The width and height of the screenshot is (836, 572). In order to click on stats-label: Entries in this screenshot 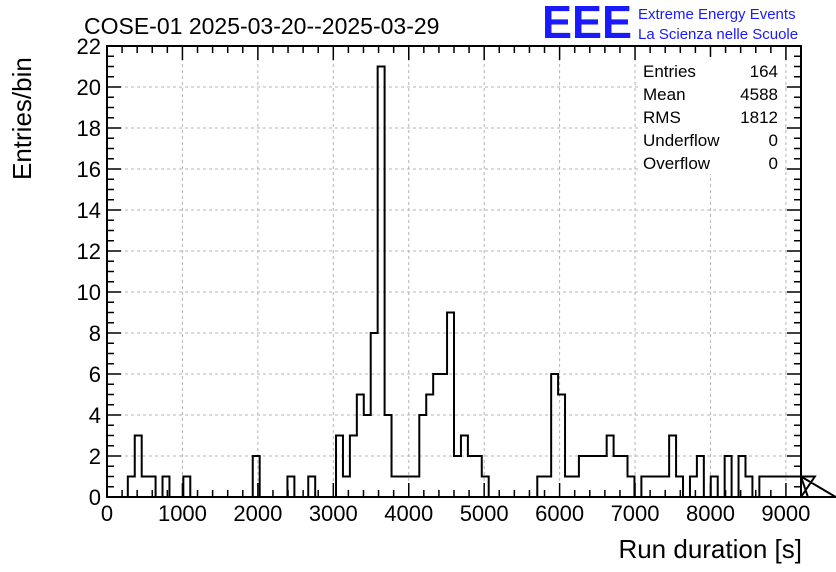, I will do `click(669, 71)`.